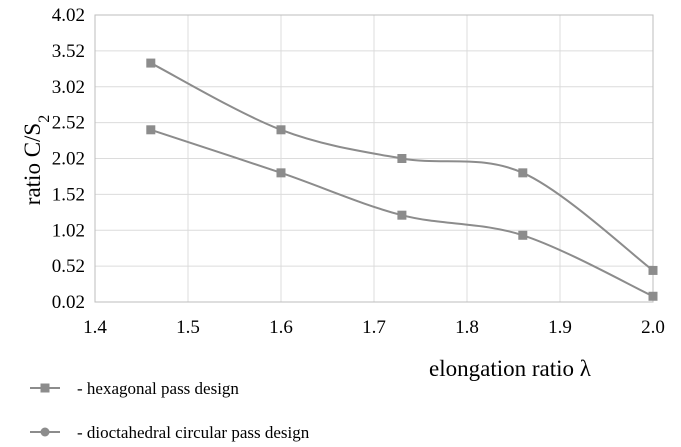 The width and height of the screenshot is (681, 447). Describe the element at coordinates (45, 388) in the screenshot. I see `legend-marker-square` at that location.